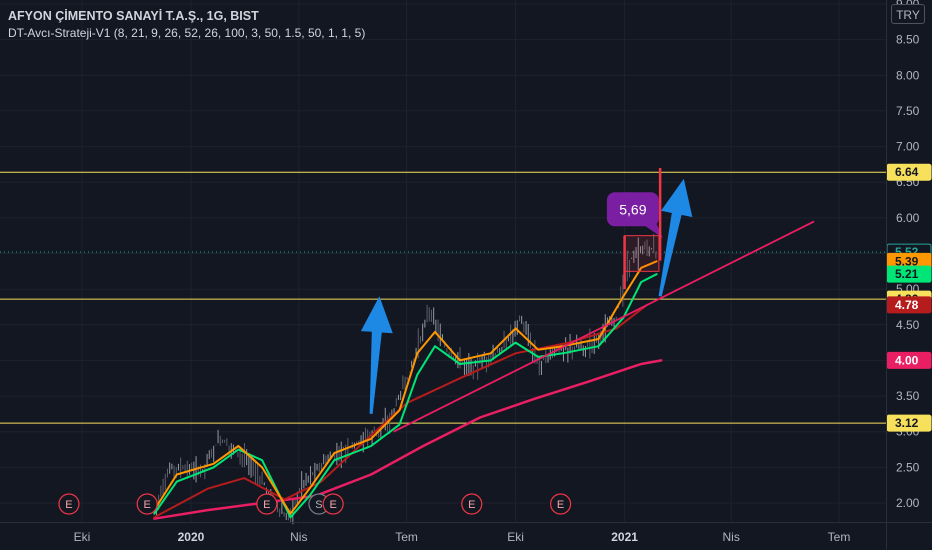  Describe the element at coordinates (907, 172) in the screenshot. I see `price-label: 6.64` at that location.